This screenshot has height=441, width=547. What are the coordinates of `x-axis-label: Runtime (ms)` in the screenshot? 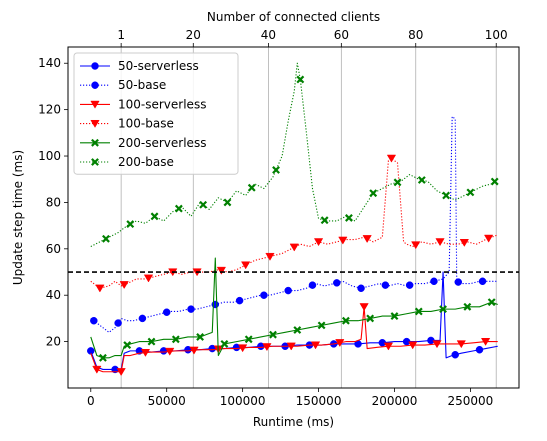 It's located at (293, 422).